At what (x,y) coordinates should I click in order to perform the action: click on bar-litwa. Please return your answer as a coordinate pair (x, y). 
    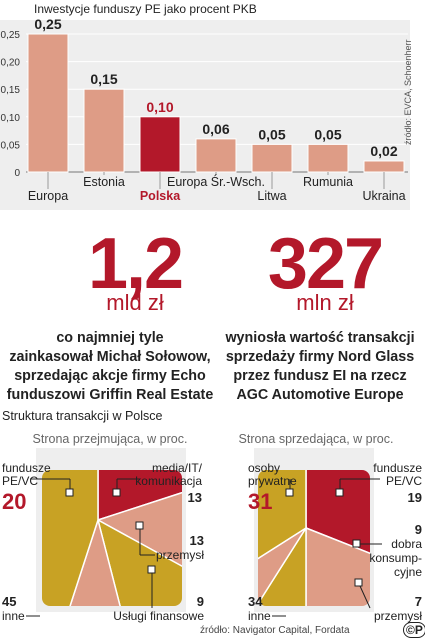
    Looking at the image, I should click on (272, 158).